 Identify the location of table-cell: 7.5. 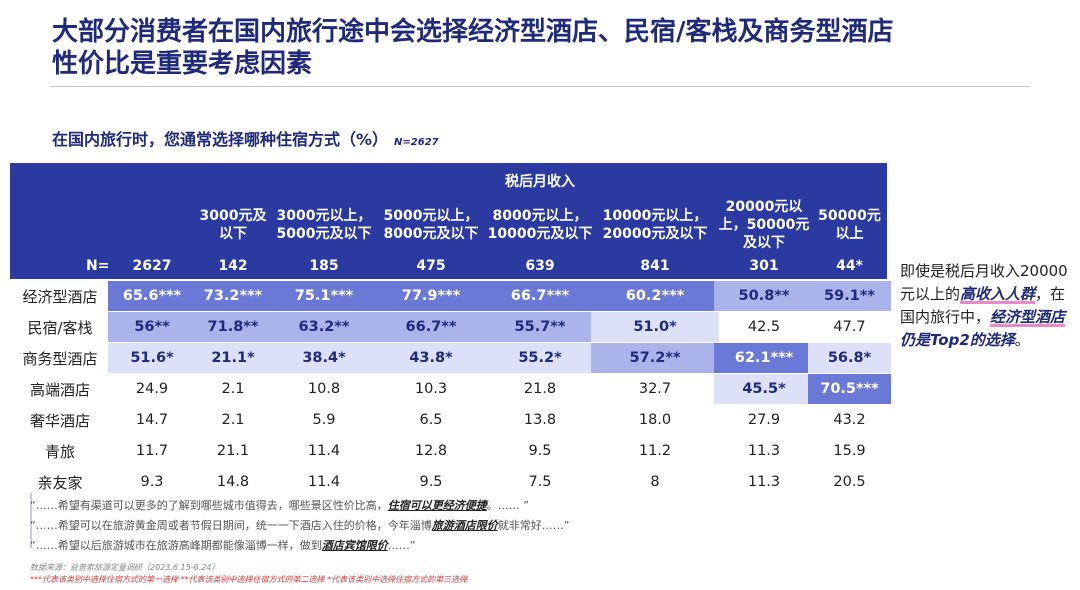
(540, 482).